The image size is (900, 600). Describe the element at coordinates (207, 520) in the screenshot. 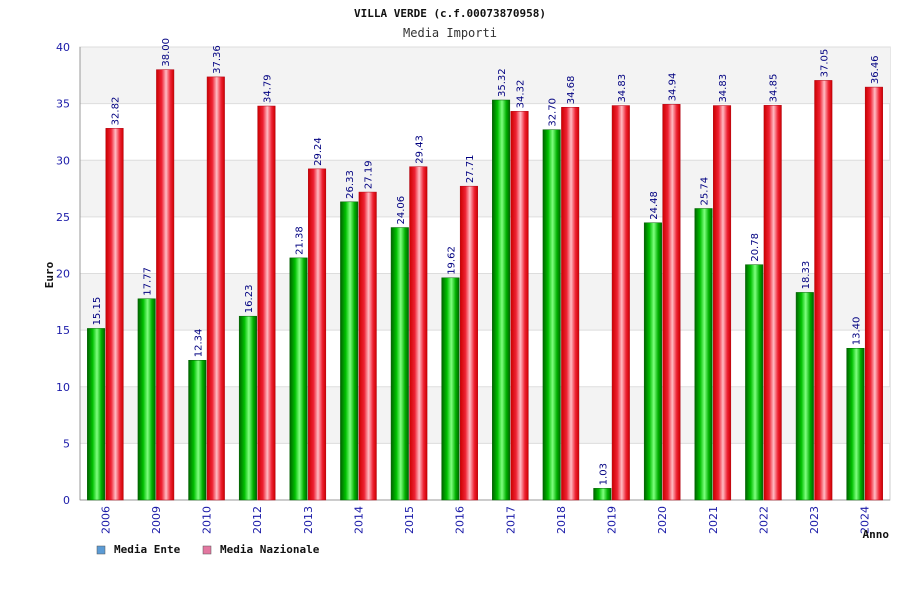

I see `x-tick-label: 2010` at that location.